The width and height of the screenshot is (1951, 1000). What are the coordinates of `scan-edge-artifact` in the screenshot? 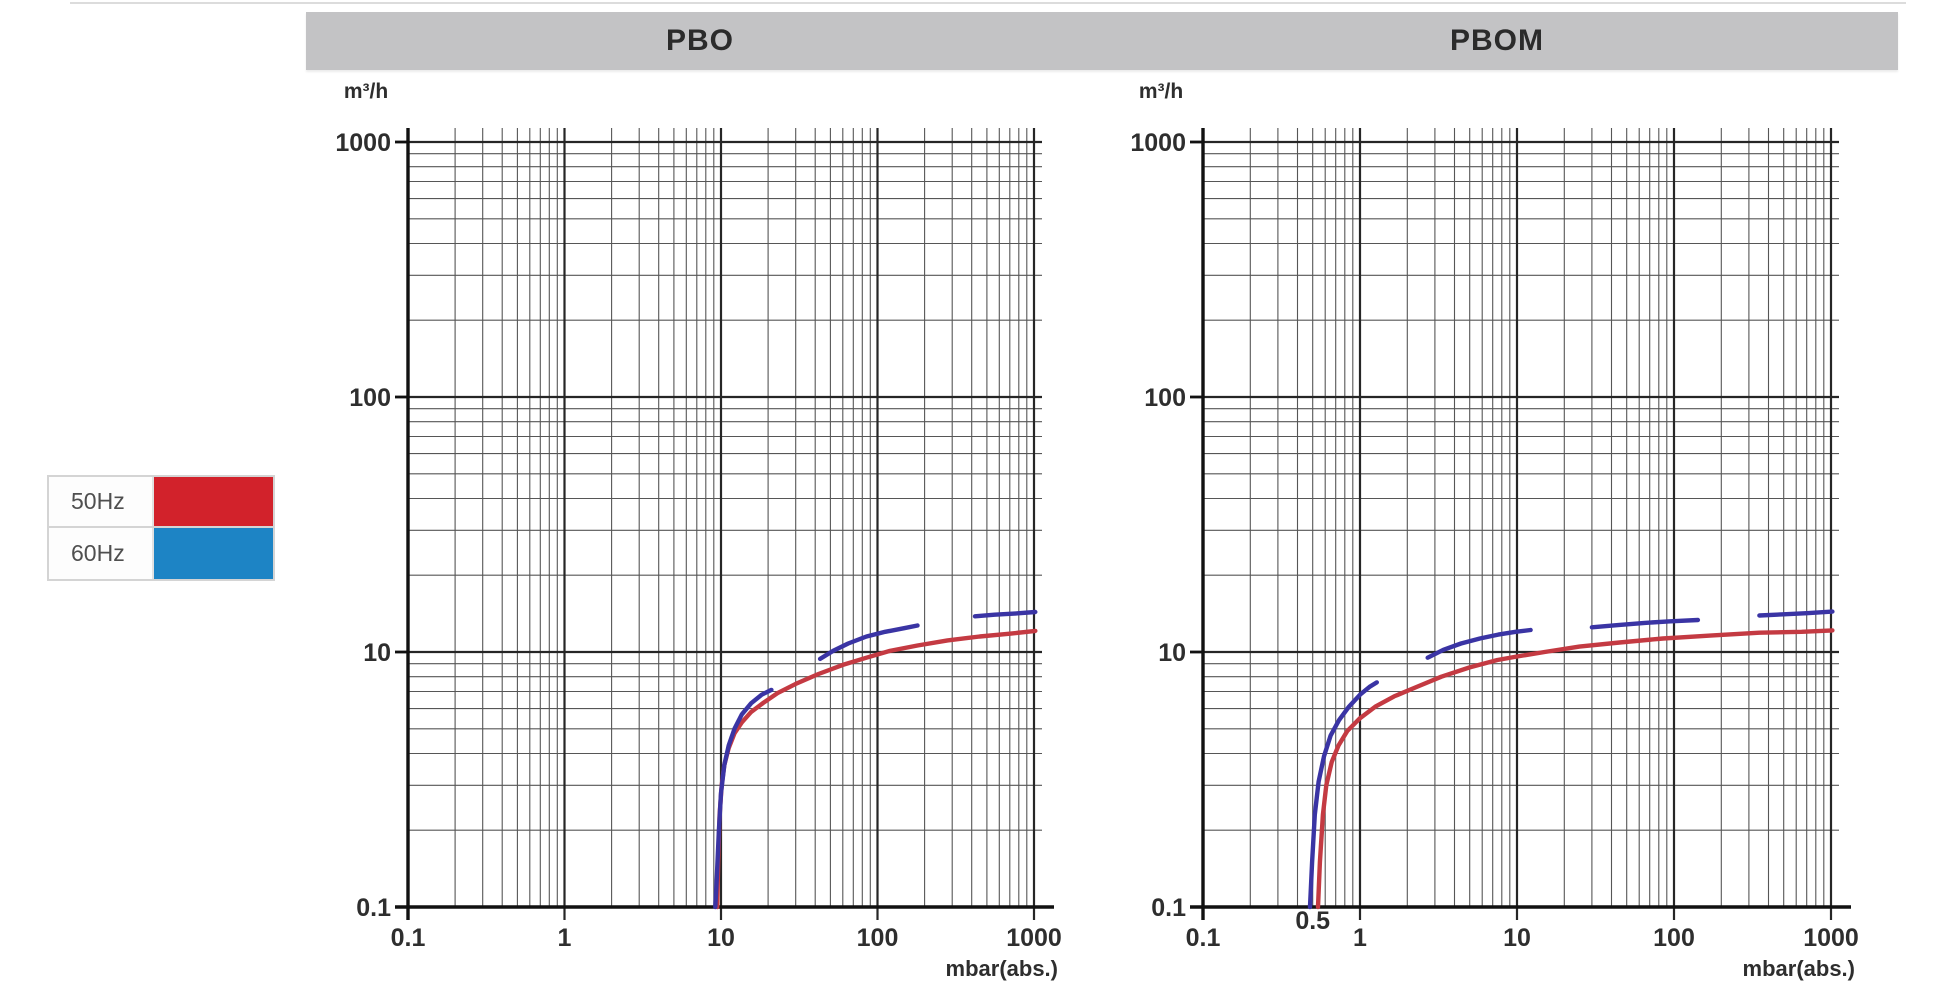 It's located at (988, 3).